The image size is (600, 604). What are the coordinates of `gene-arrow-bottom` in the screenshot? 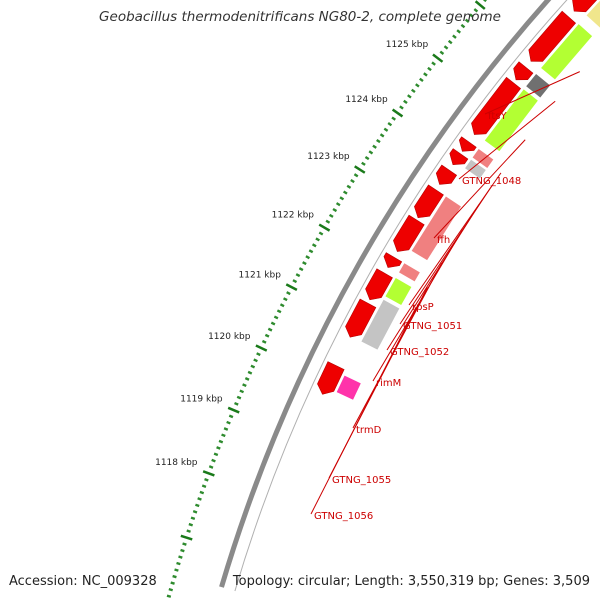 It's located at (331, 378).